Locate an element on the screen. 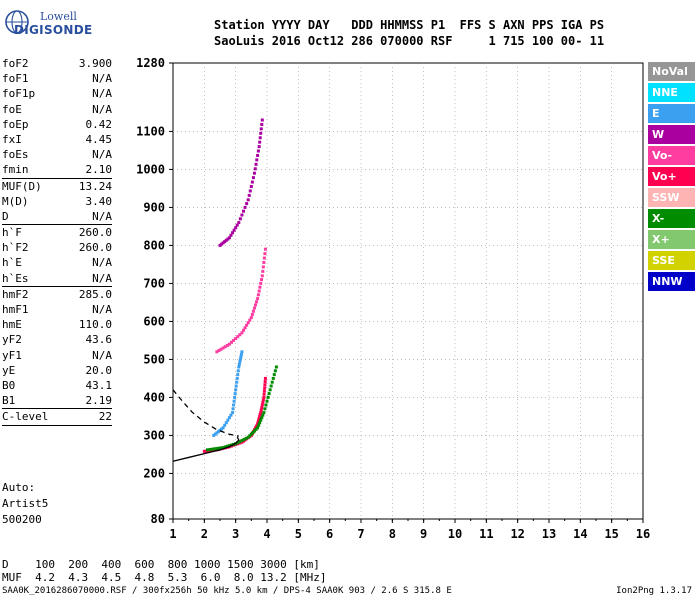 The image size is (700, 600). param-value: 260.0 is located at coordinates (95, 248).